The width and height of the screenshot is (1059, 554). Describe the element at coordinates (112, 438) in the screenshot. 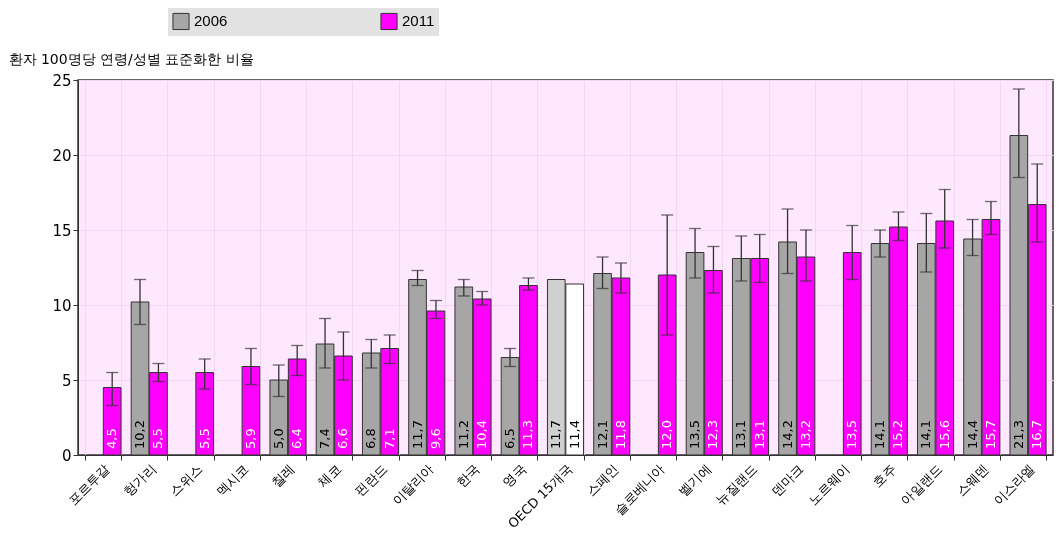

I see `data-label: 4,5` at that location.